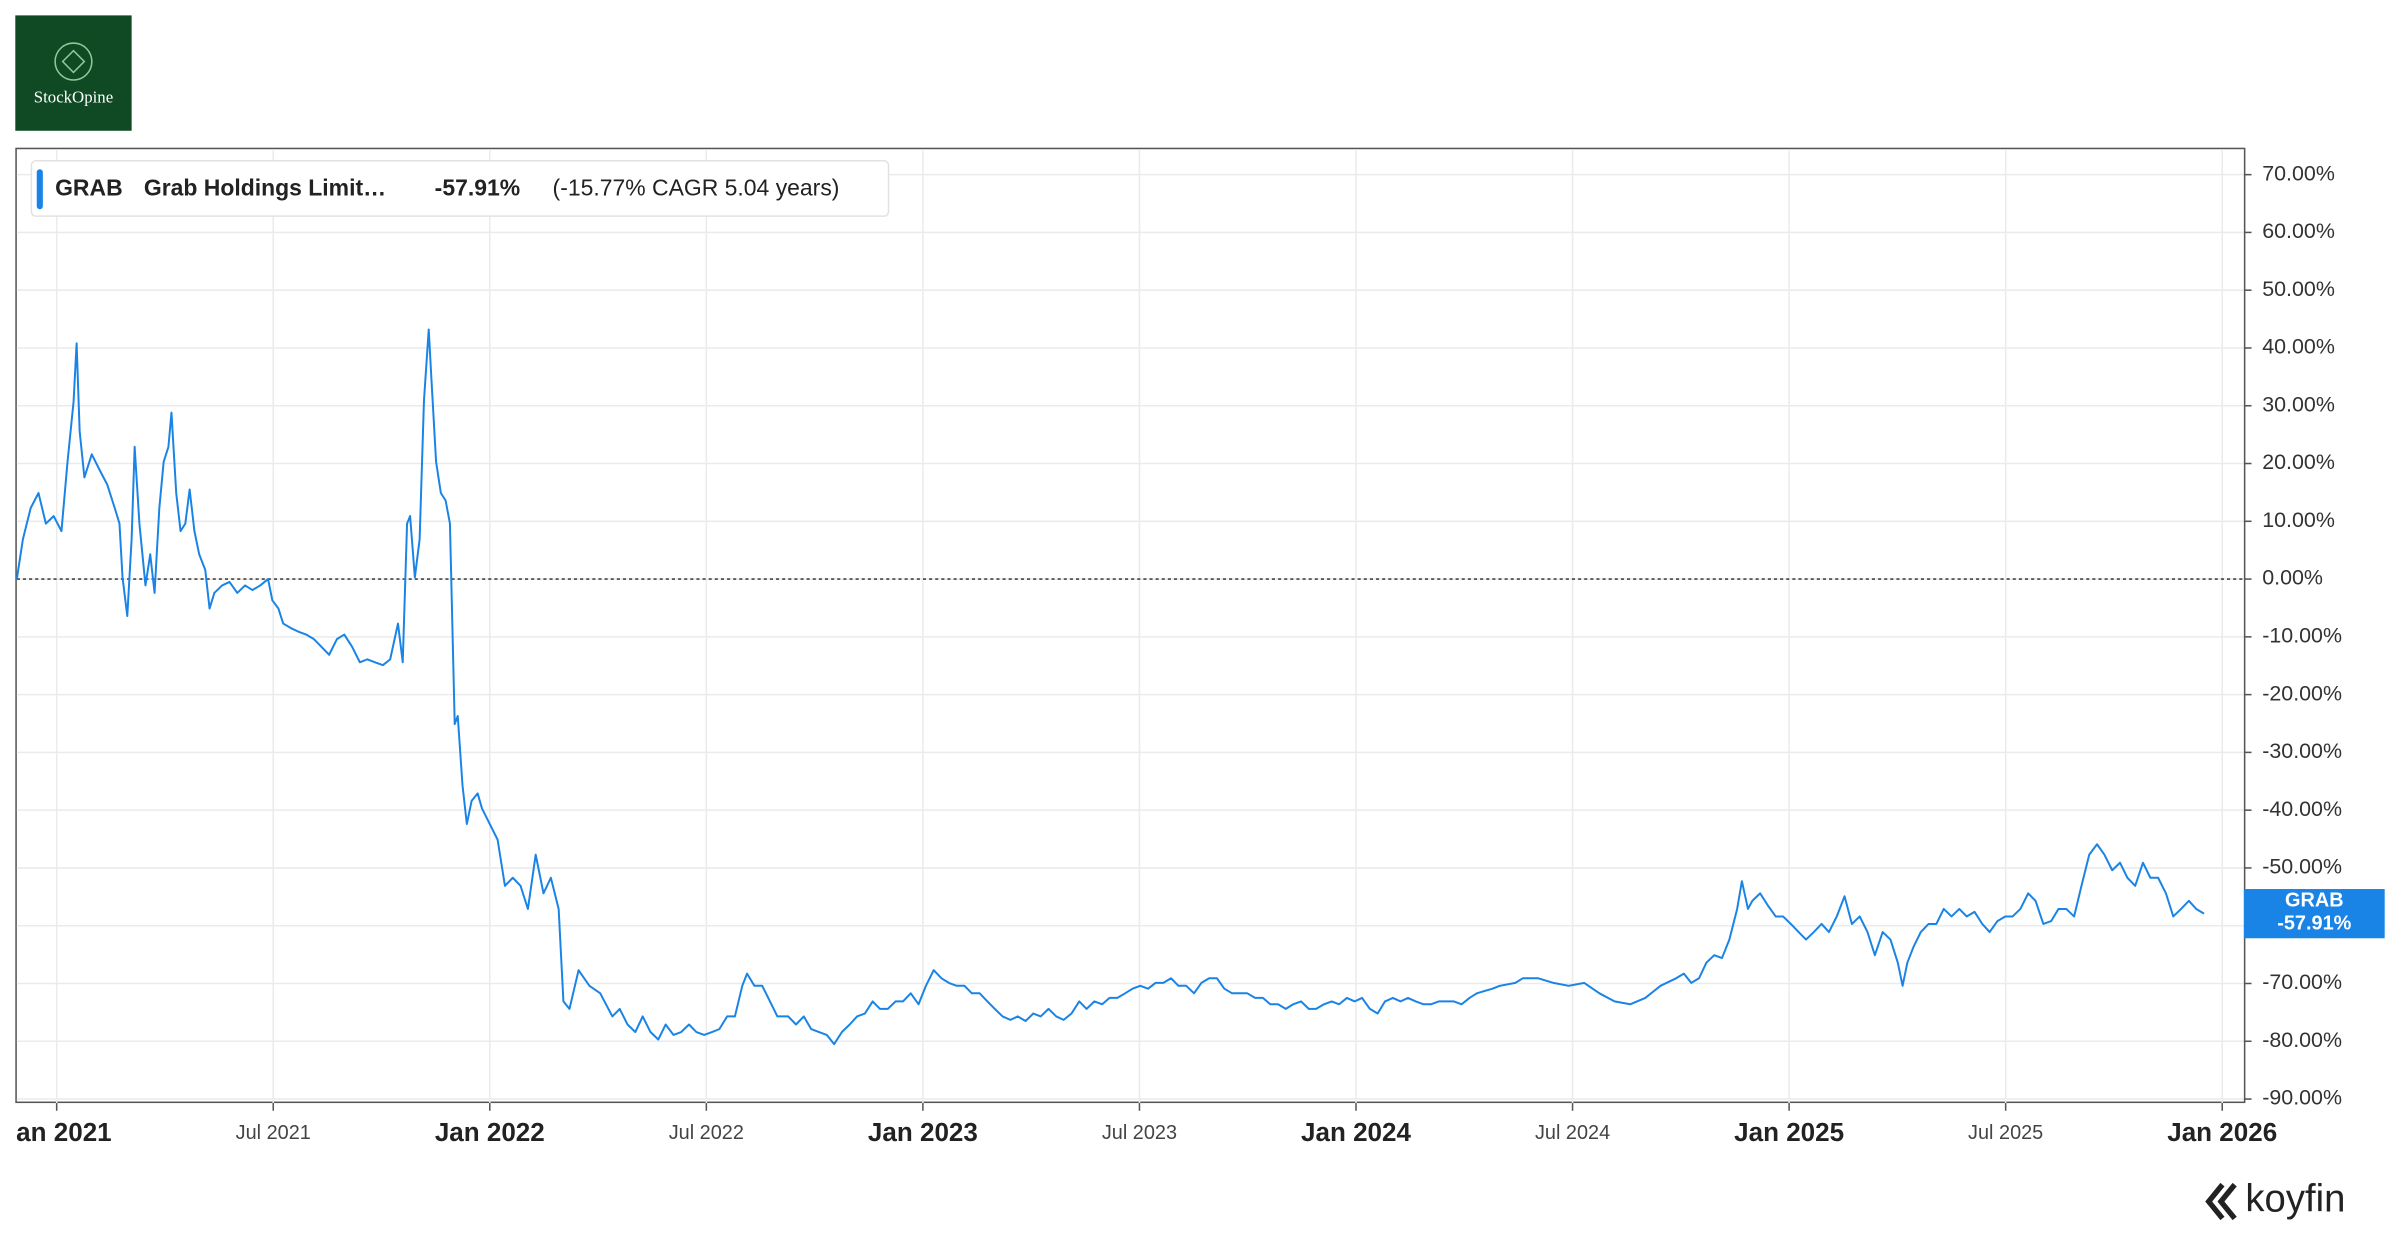 This screenshot has width=2400, height=1240. Describe the element at coordinates (39, 189) in the screenshot. I see `legend-swatch` at that location.